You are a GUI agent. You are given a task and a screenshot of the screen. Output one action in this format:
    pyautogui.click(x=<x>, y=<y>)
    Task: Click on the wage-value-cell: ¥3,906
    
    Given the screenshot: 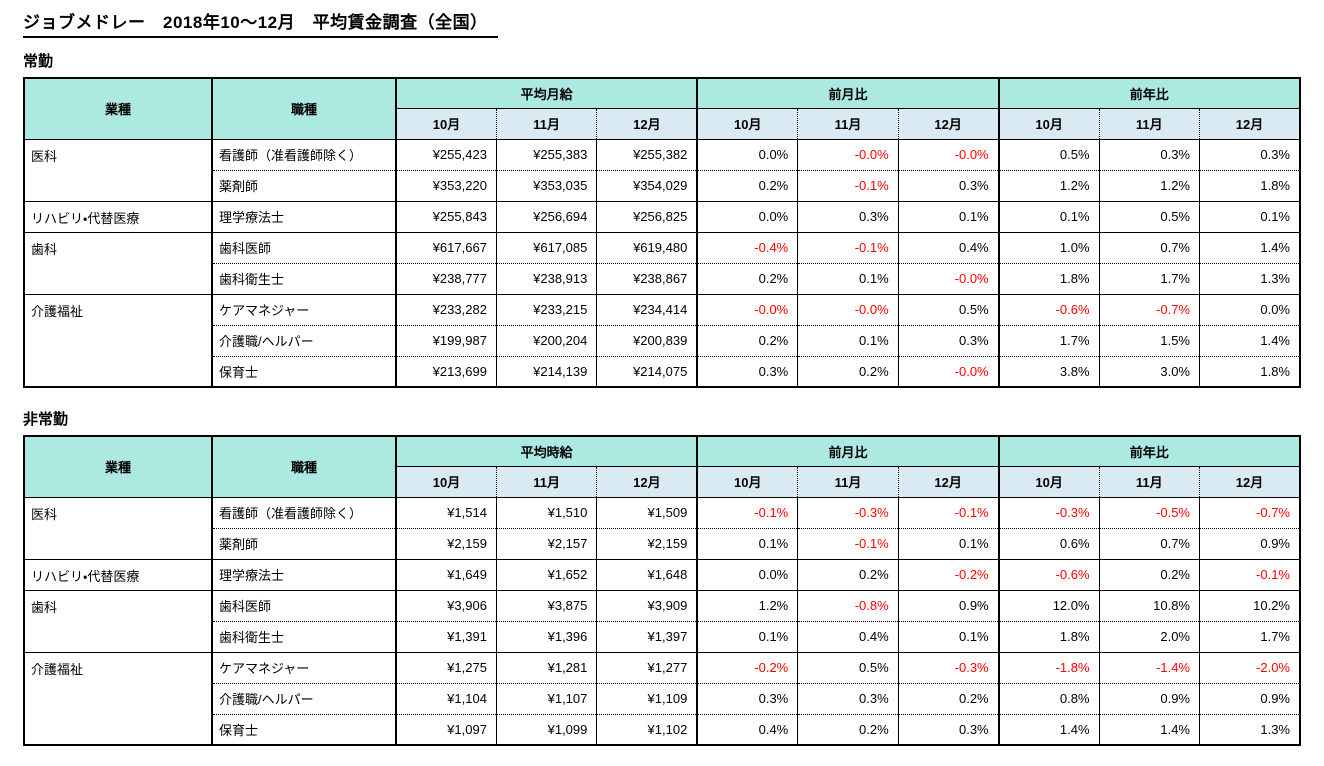 What is the action you would take?
    pyautogui.click(x=445, y=605)
    